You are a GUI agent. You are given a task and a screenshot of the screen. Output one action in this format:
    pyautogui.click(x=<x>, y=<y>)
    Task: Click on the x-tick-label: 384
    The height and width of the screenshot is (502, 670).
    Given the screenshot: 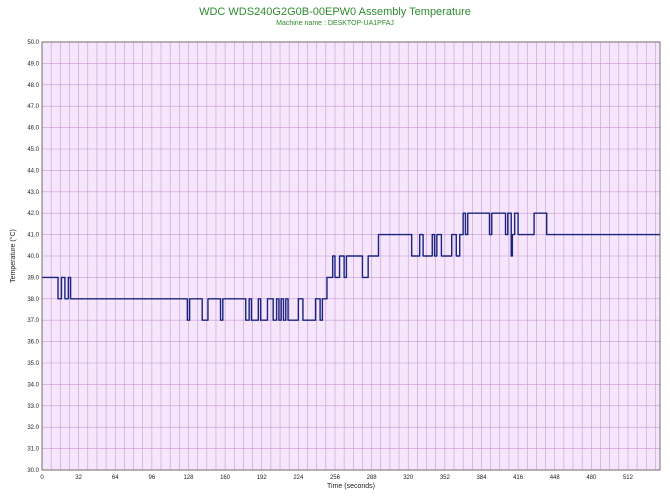 What is the action you would take?
    pyautogui.click(x=481, y=478)
    